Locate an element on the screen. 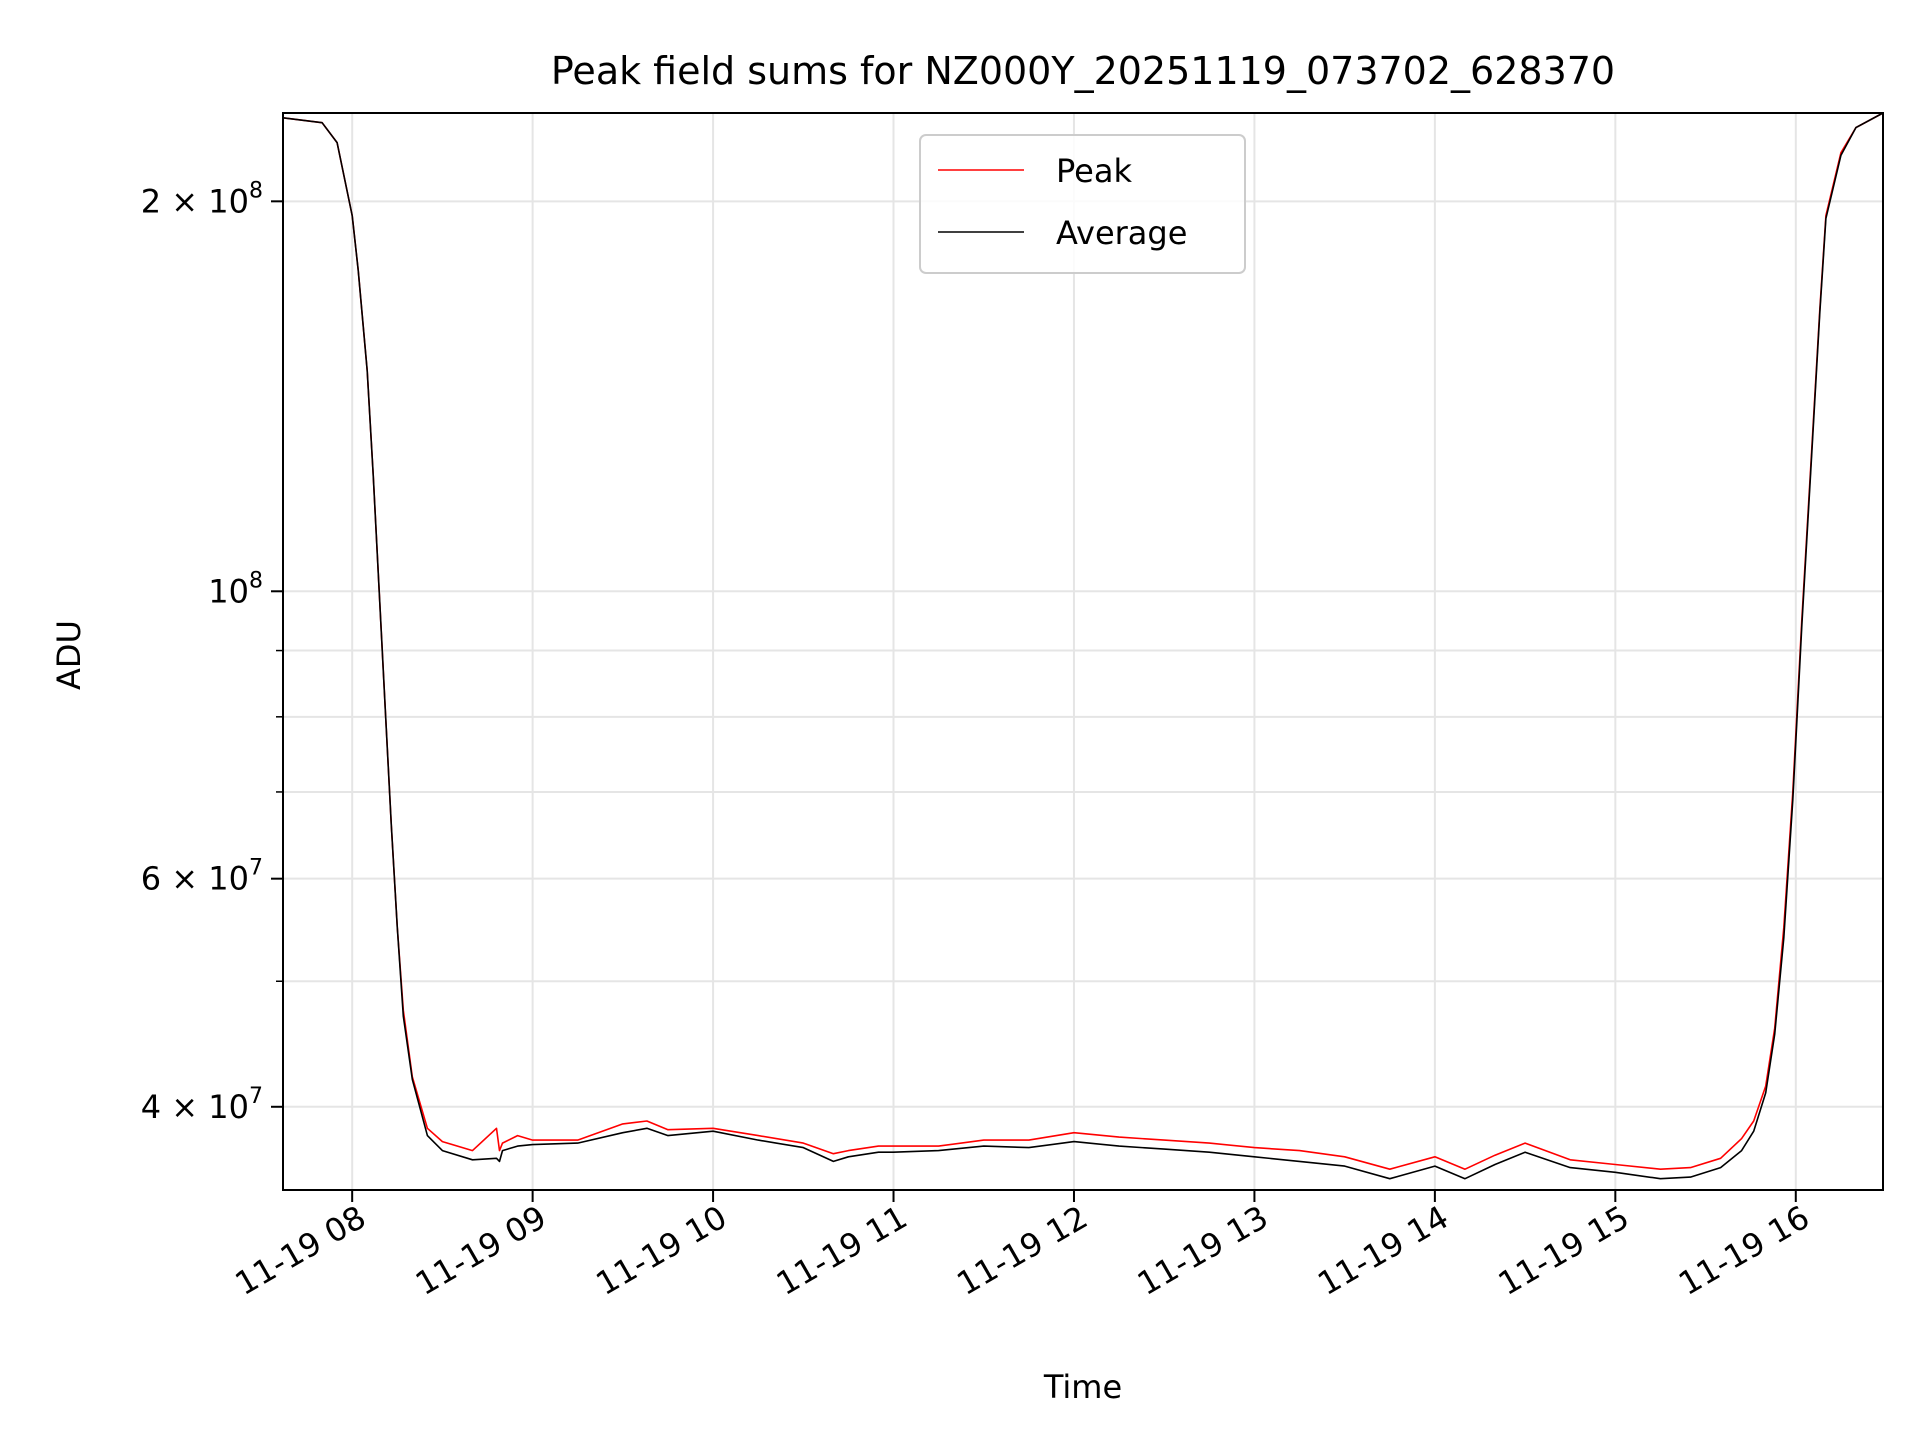  x-tick-label: 11-19 10 is located at coordinates (661, 1250).